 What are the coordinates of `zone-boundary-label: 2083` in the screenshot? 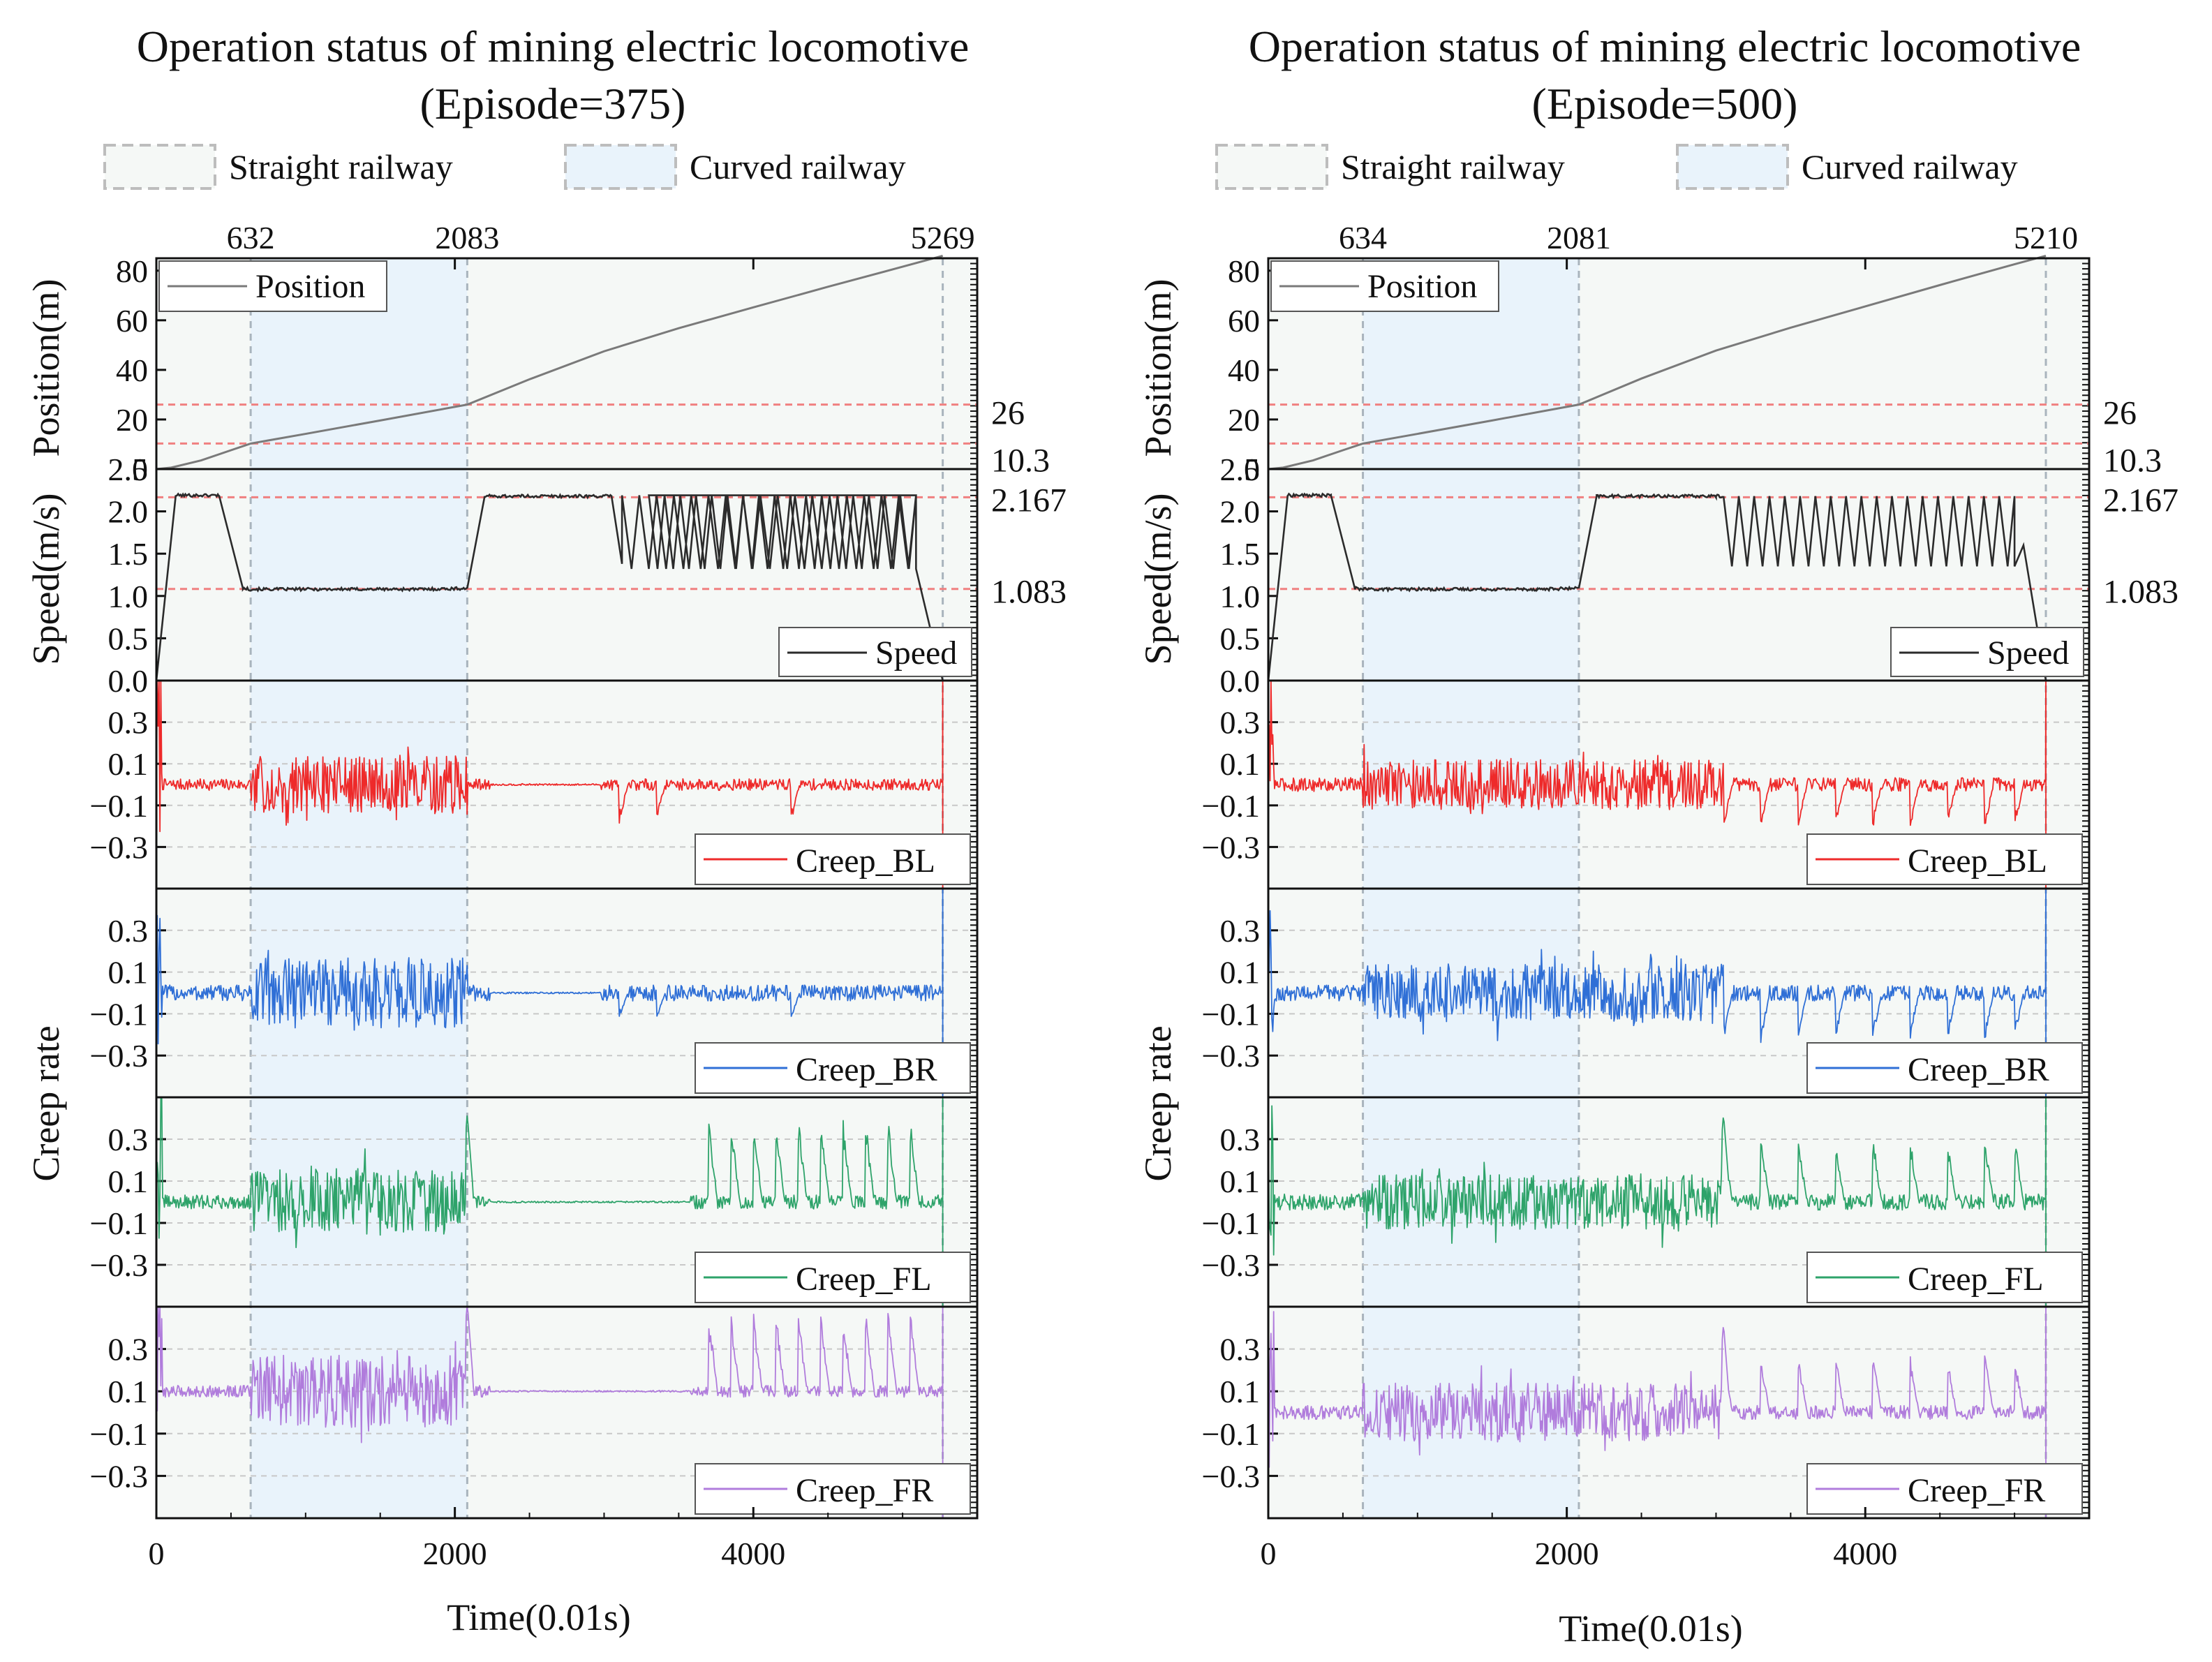 It's located at (467, 237).